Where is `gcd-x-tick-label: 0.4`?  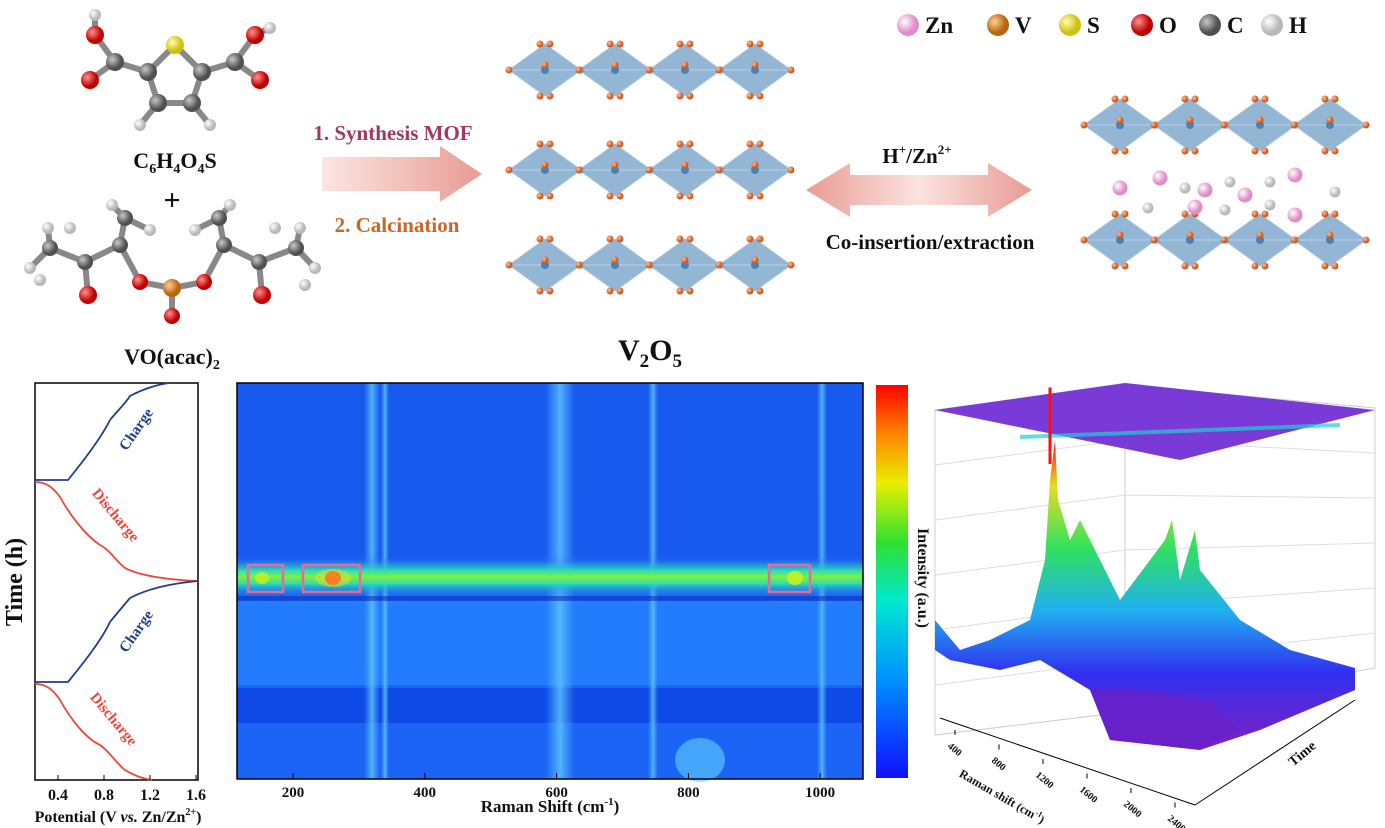
gcd-x-tick-label: 0.4 is located at coordinates (58, 795).